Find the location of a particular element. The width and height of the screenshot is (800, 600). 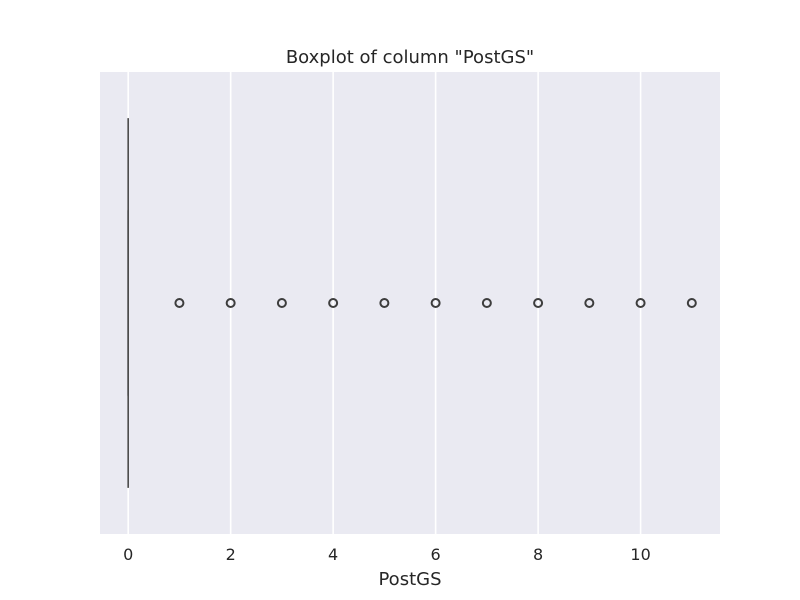

x-tick-label: 4 is located at coordinates (333, 554).